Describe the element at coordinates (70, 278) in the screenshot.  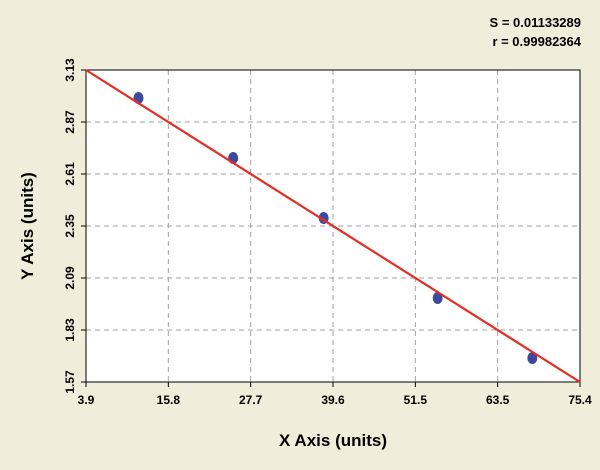
I see `y-tick-label: 2.09` at that location.